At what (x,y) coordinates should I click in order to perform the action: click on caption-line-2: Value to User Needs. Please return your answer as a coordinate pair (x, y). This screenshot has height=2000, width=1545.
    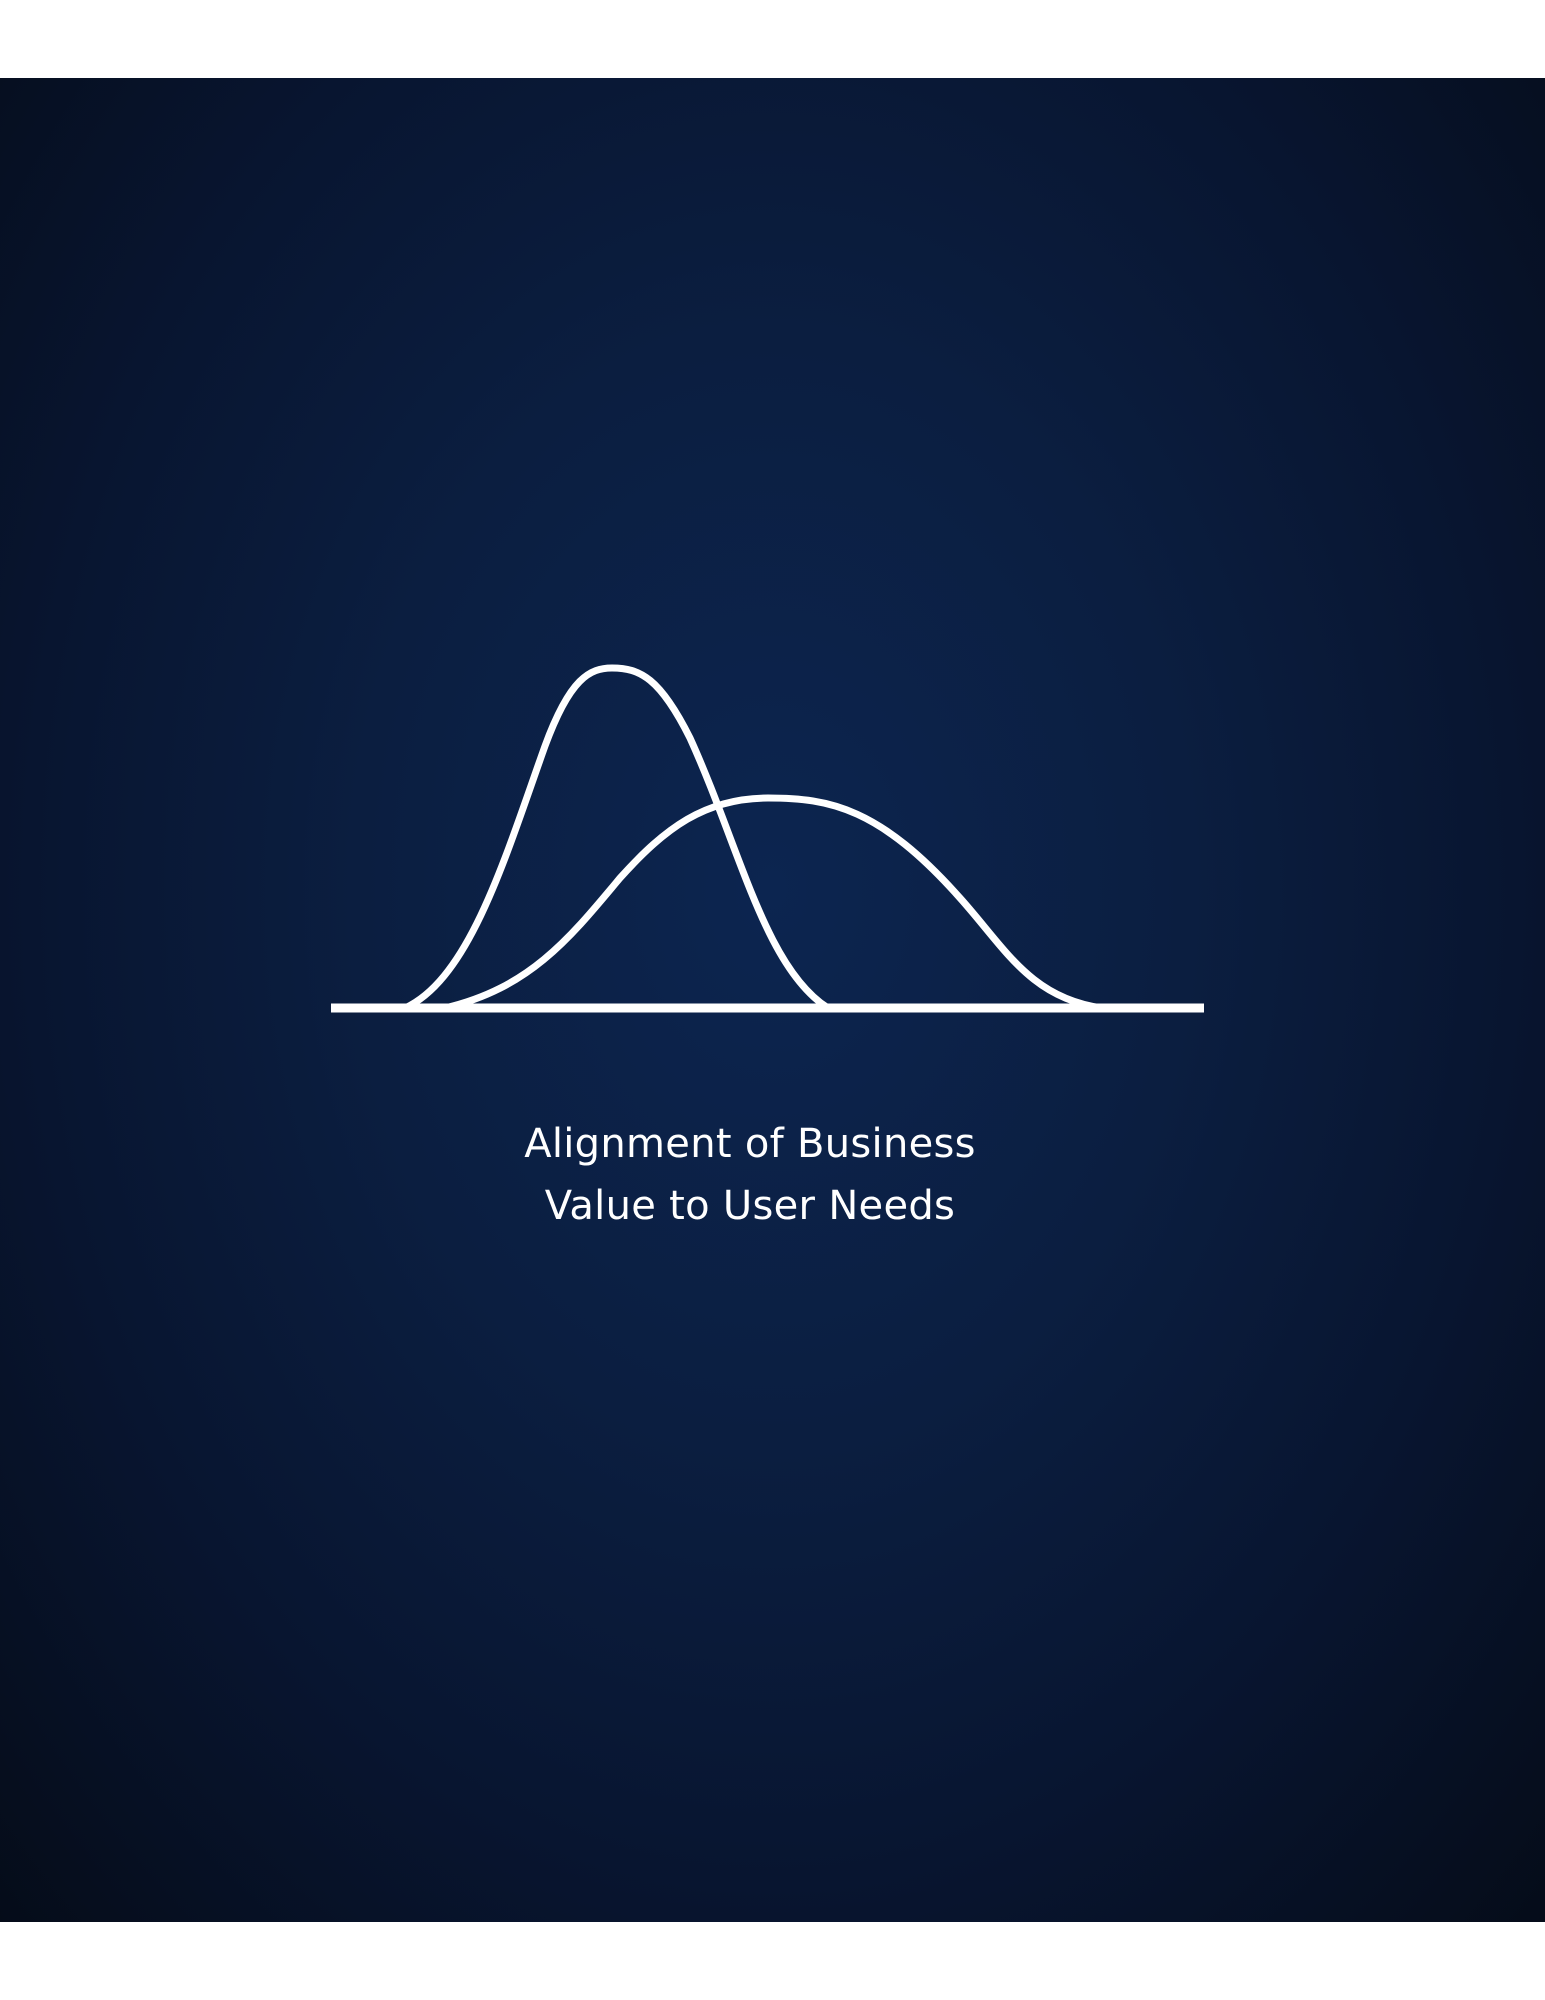
    Looking at the image, I should click on (750, 1206).